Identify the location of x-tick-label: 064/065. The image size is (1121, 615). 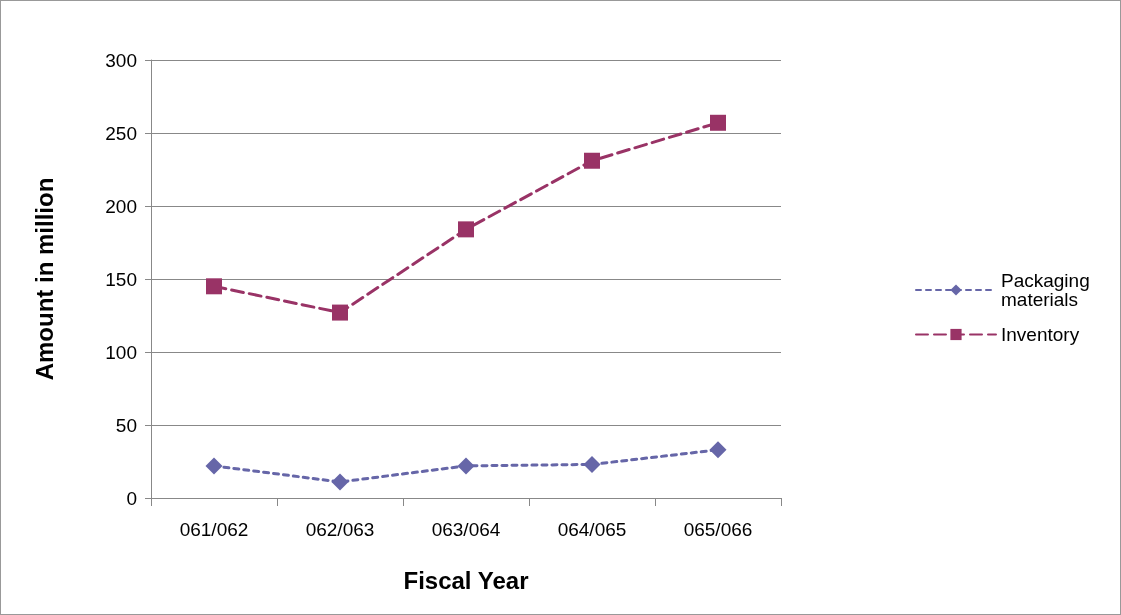
(592, 529).